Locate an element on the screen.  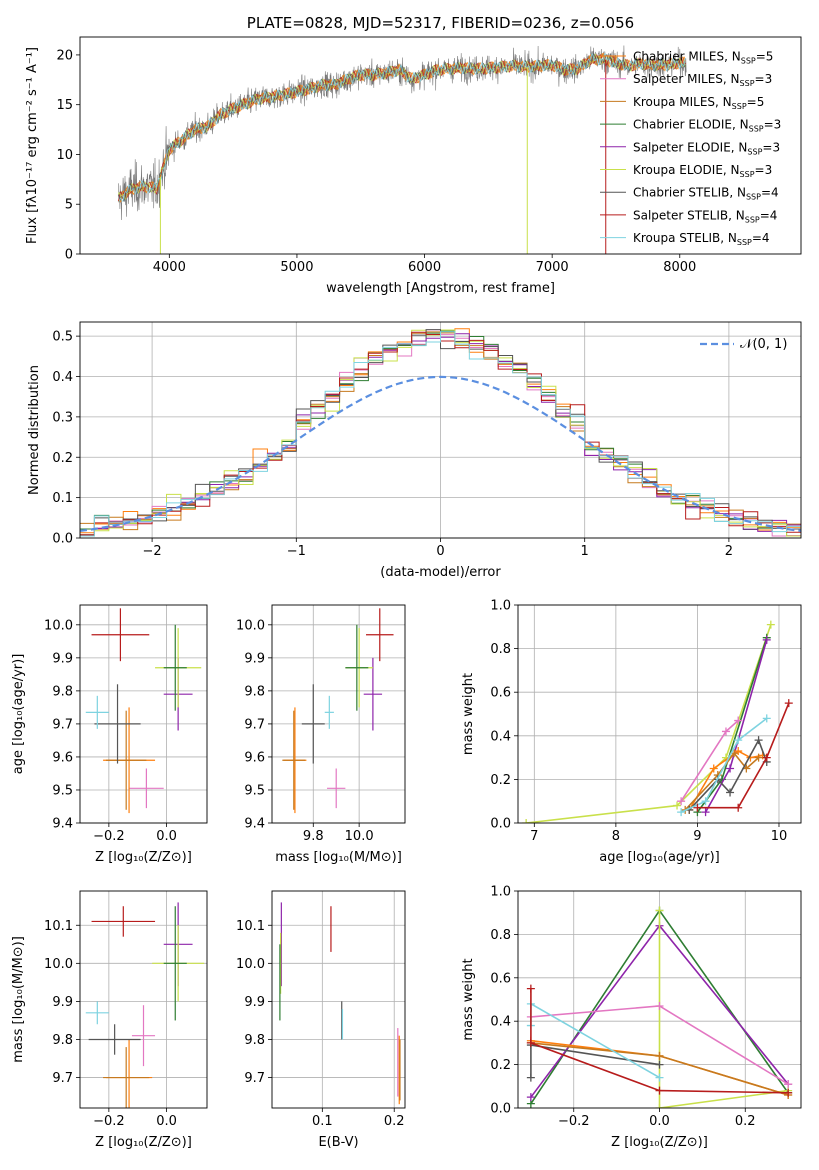
x-axis-label: wavelength [Angstrom, rest frame] is located at coordinates (440, 288).